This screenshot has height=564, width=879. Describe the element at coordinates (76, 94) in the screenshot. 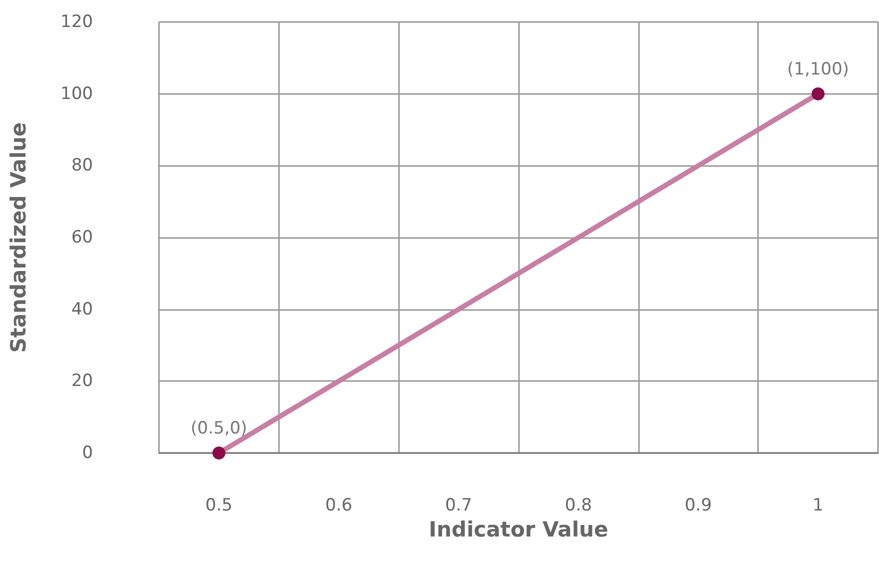

I see `y-tick-label: 100` at that location.